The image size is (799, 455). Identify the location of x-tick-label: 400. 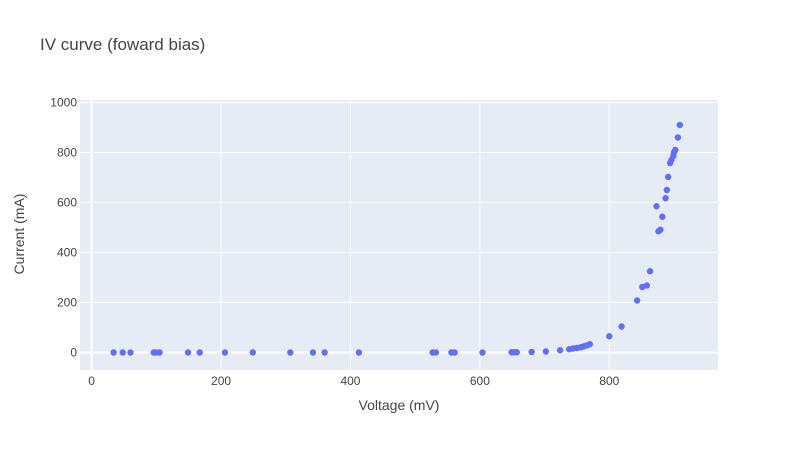
(350, 381).